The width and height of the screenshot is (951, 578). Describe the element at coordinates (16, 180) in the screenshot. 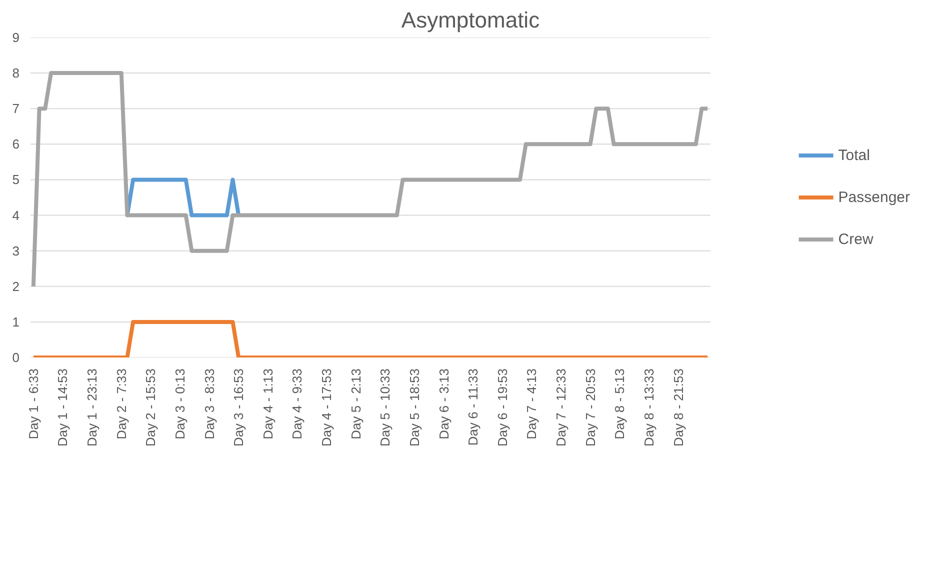

I see `y-tick-label: 5` at that location.